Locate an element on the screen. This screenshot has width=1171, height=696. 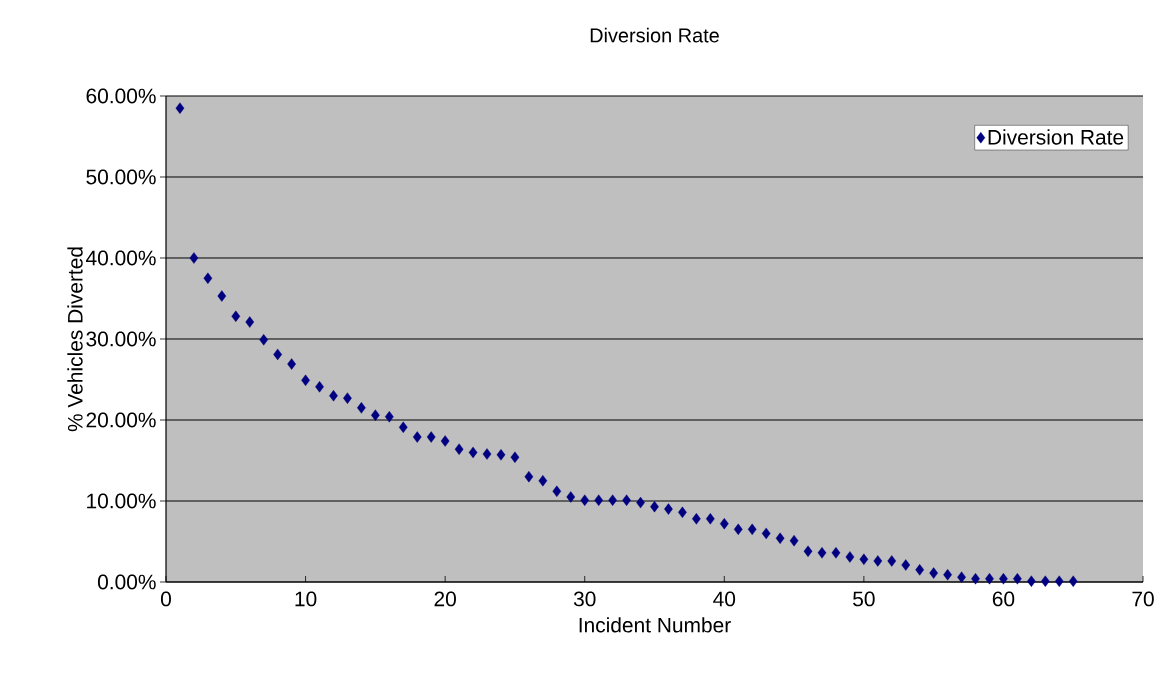
chart-title: Diversion Rate is located at coordinates (654, 35).